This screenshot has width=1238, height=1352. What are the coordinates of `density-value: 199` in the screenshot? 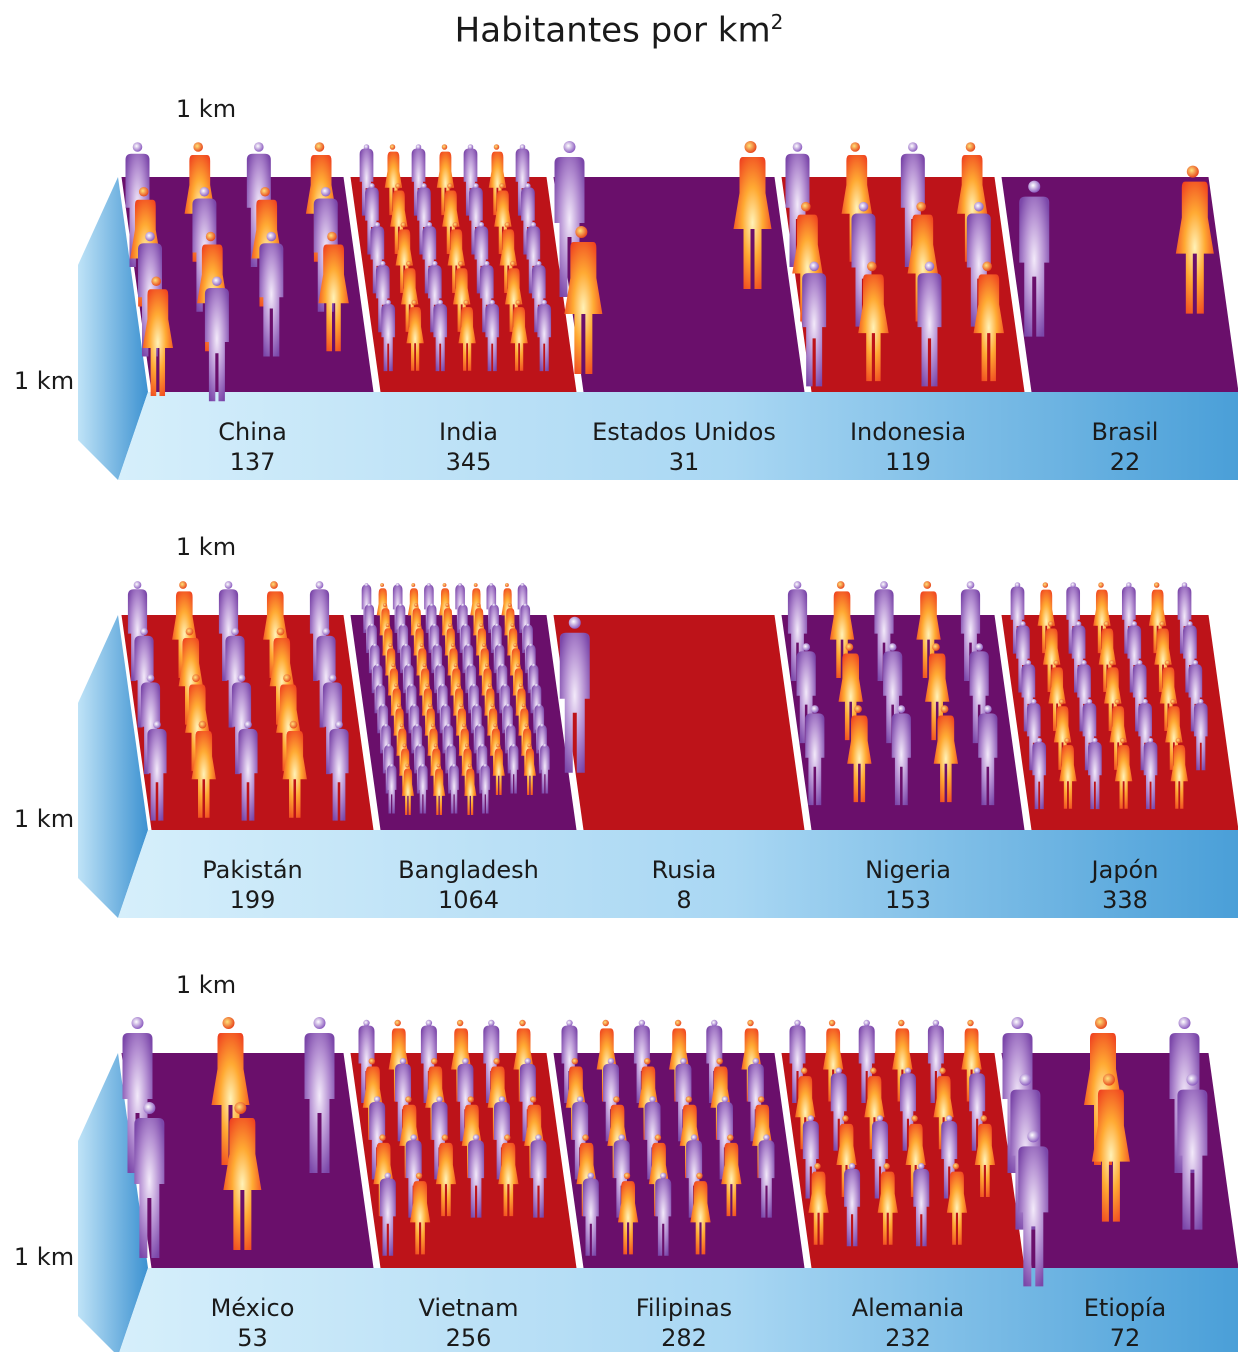 It's located at (253, 900).